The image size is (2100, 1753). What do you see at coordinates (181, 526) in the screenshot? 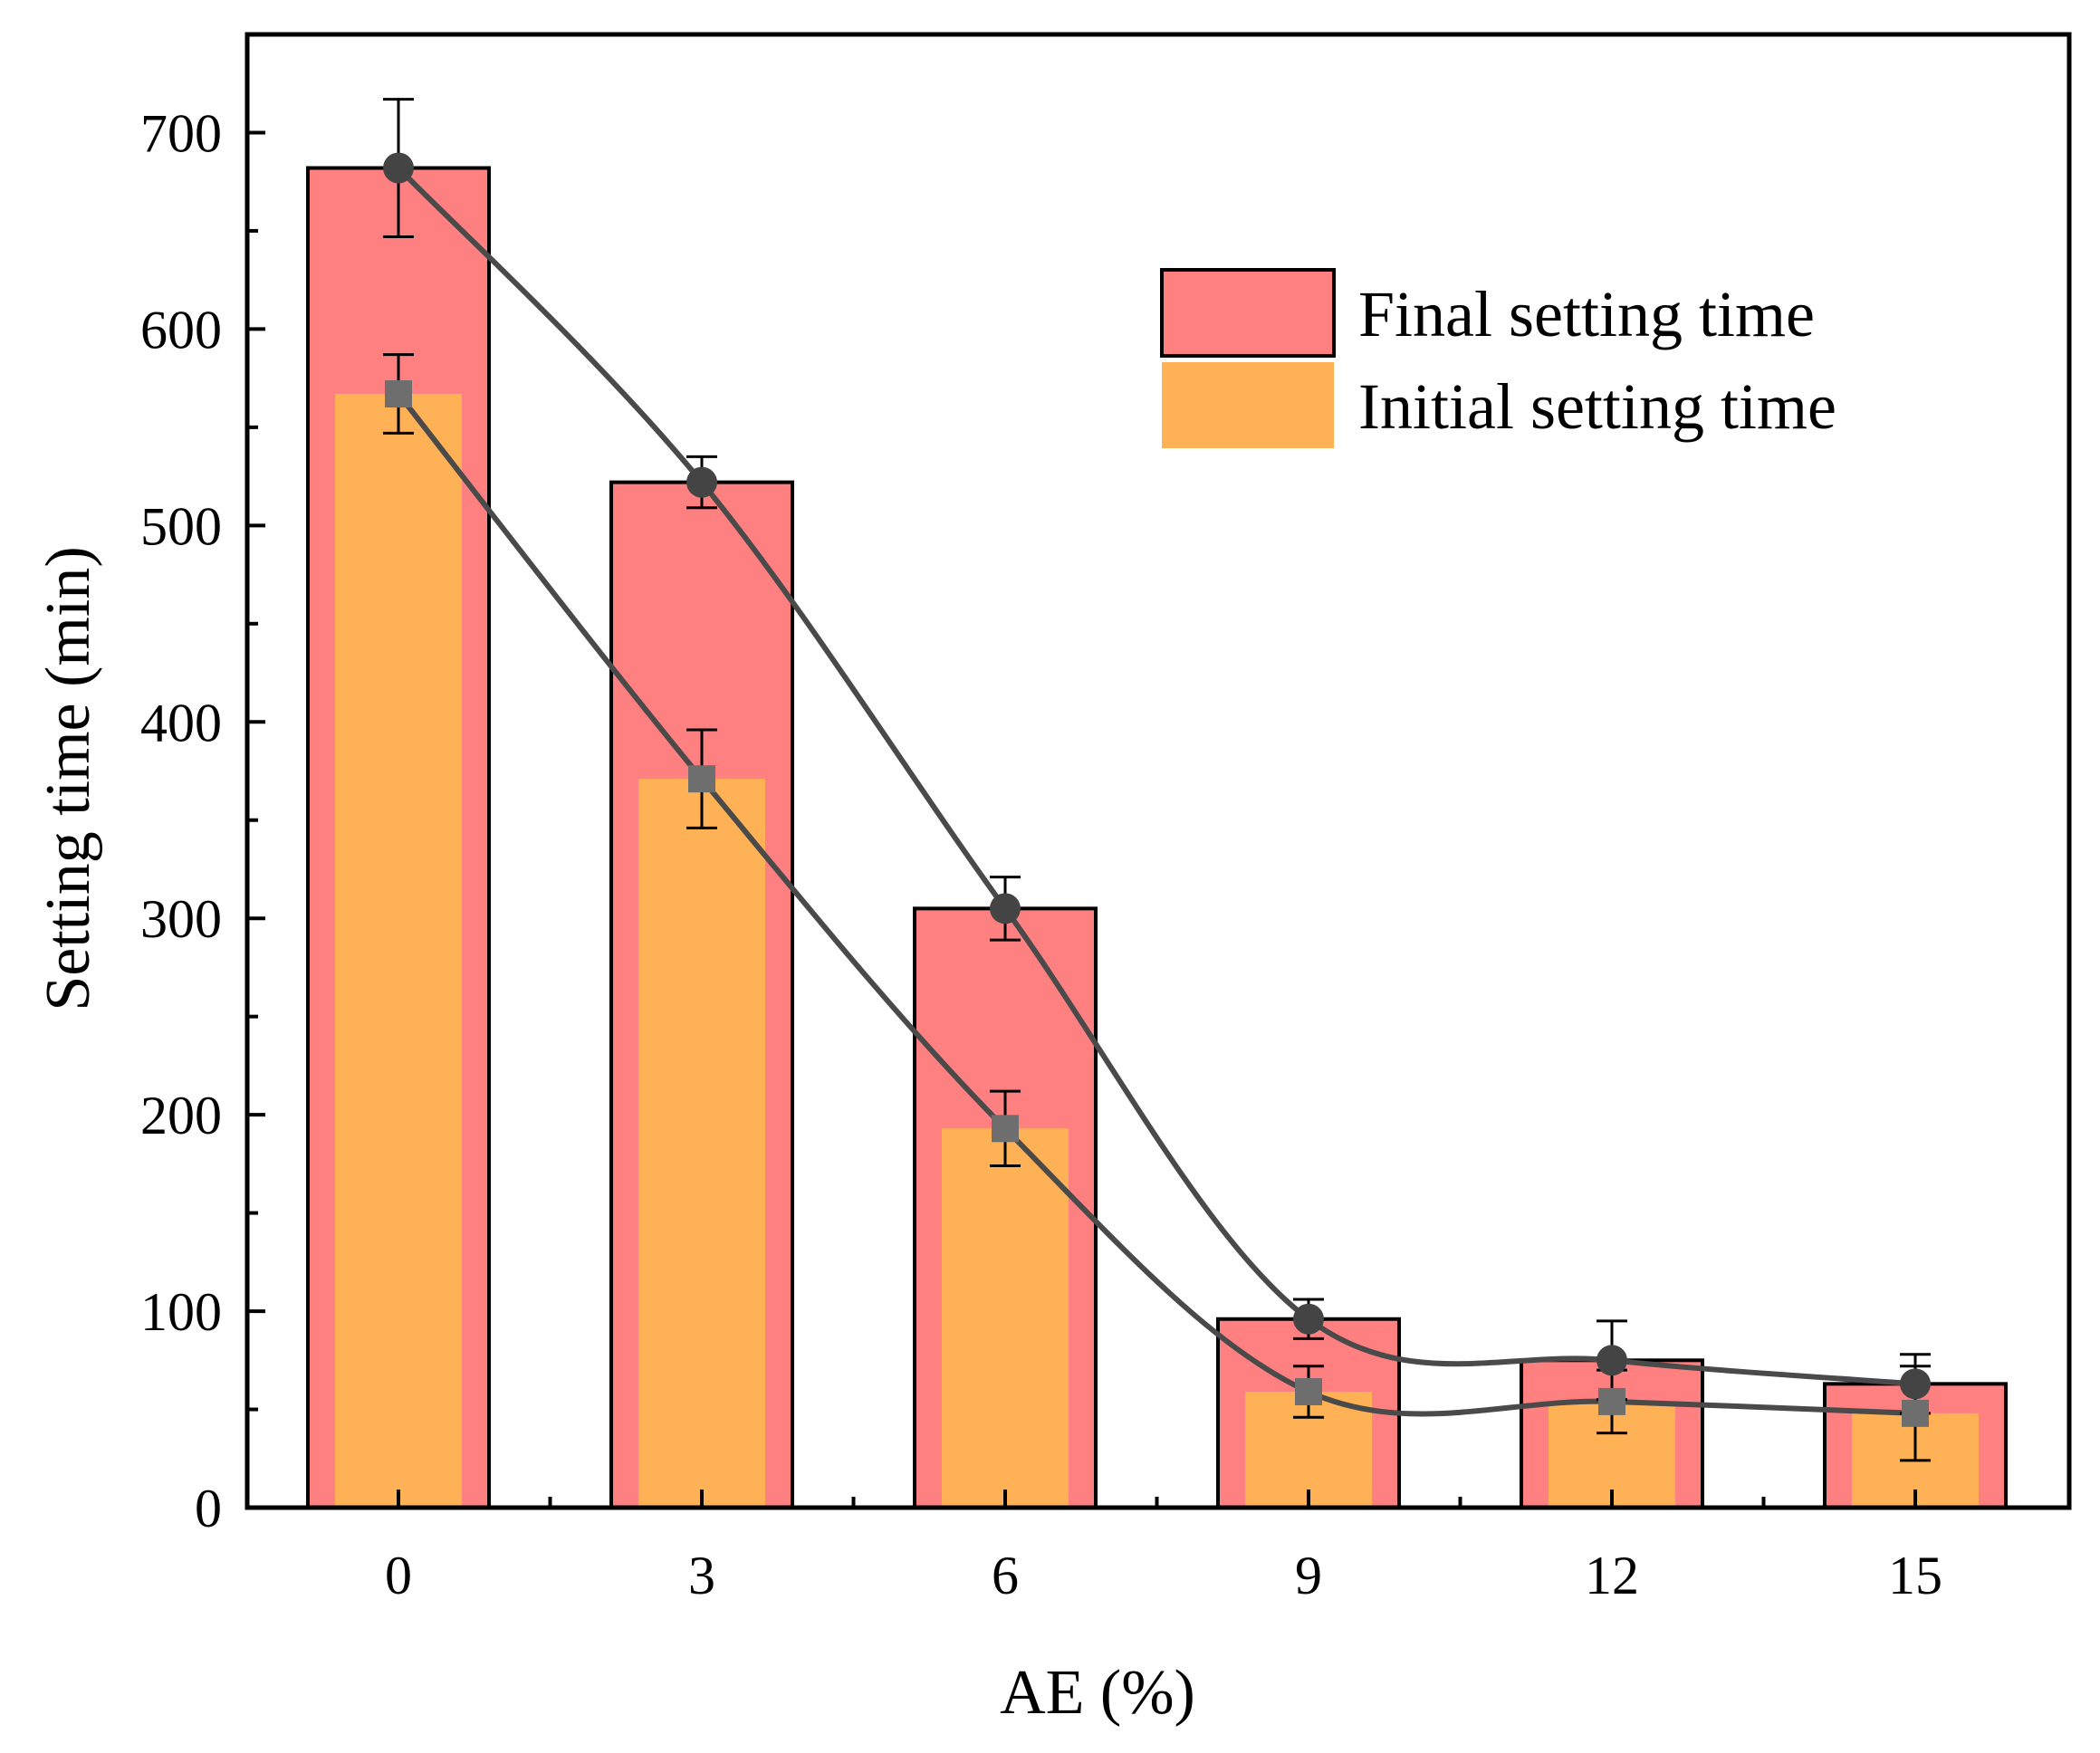
I see `y-tick-label: 500` at bounding box center [181, 526].